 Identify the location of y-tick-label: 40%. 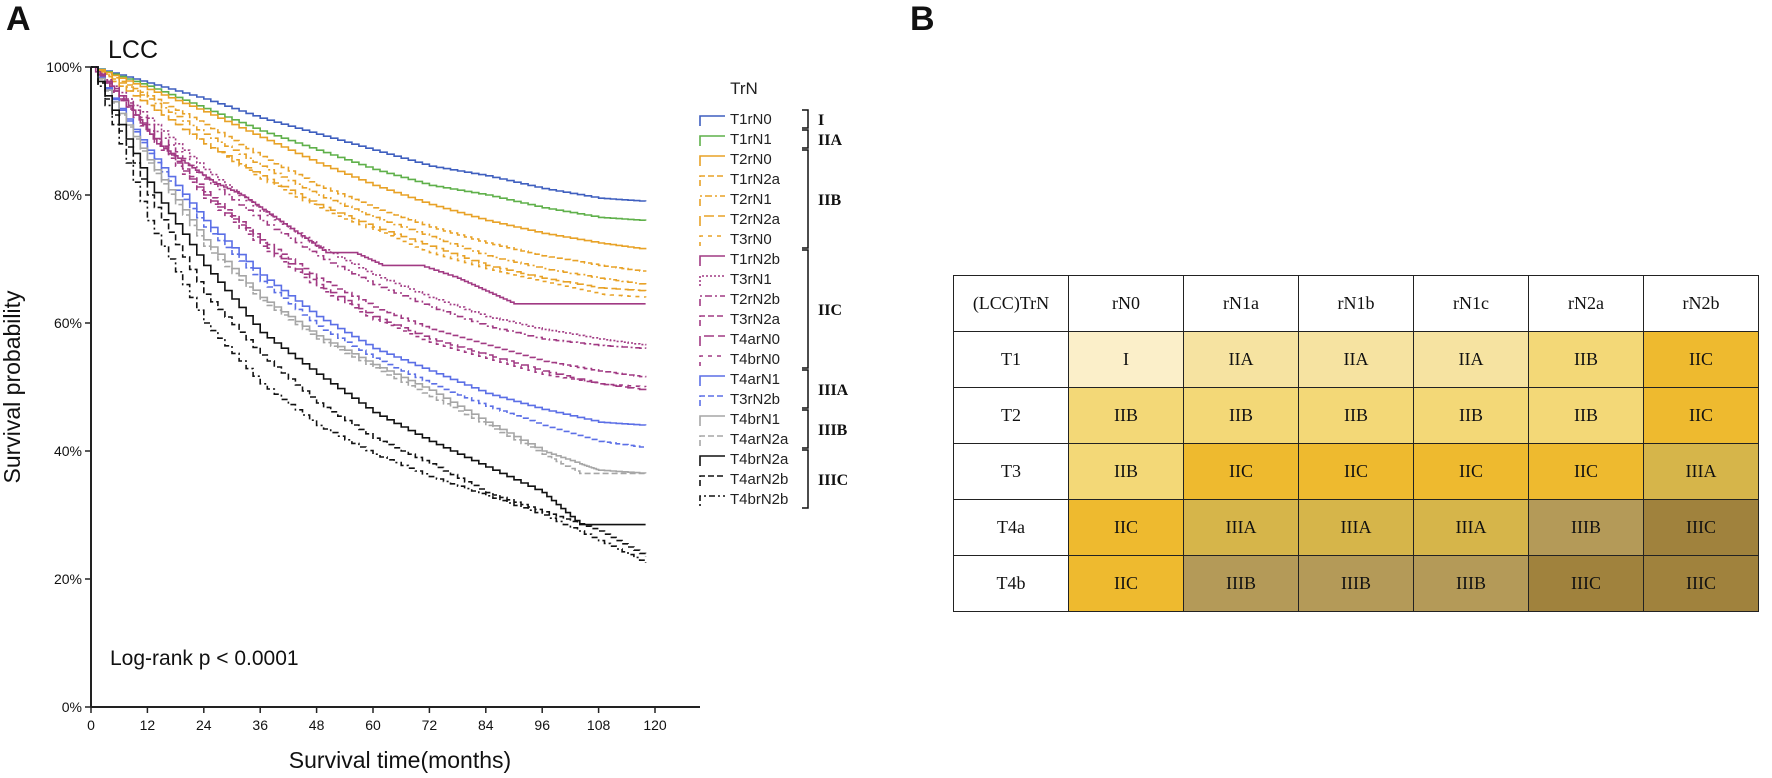
(68, 451).